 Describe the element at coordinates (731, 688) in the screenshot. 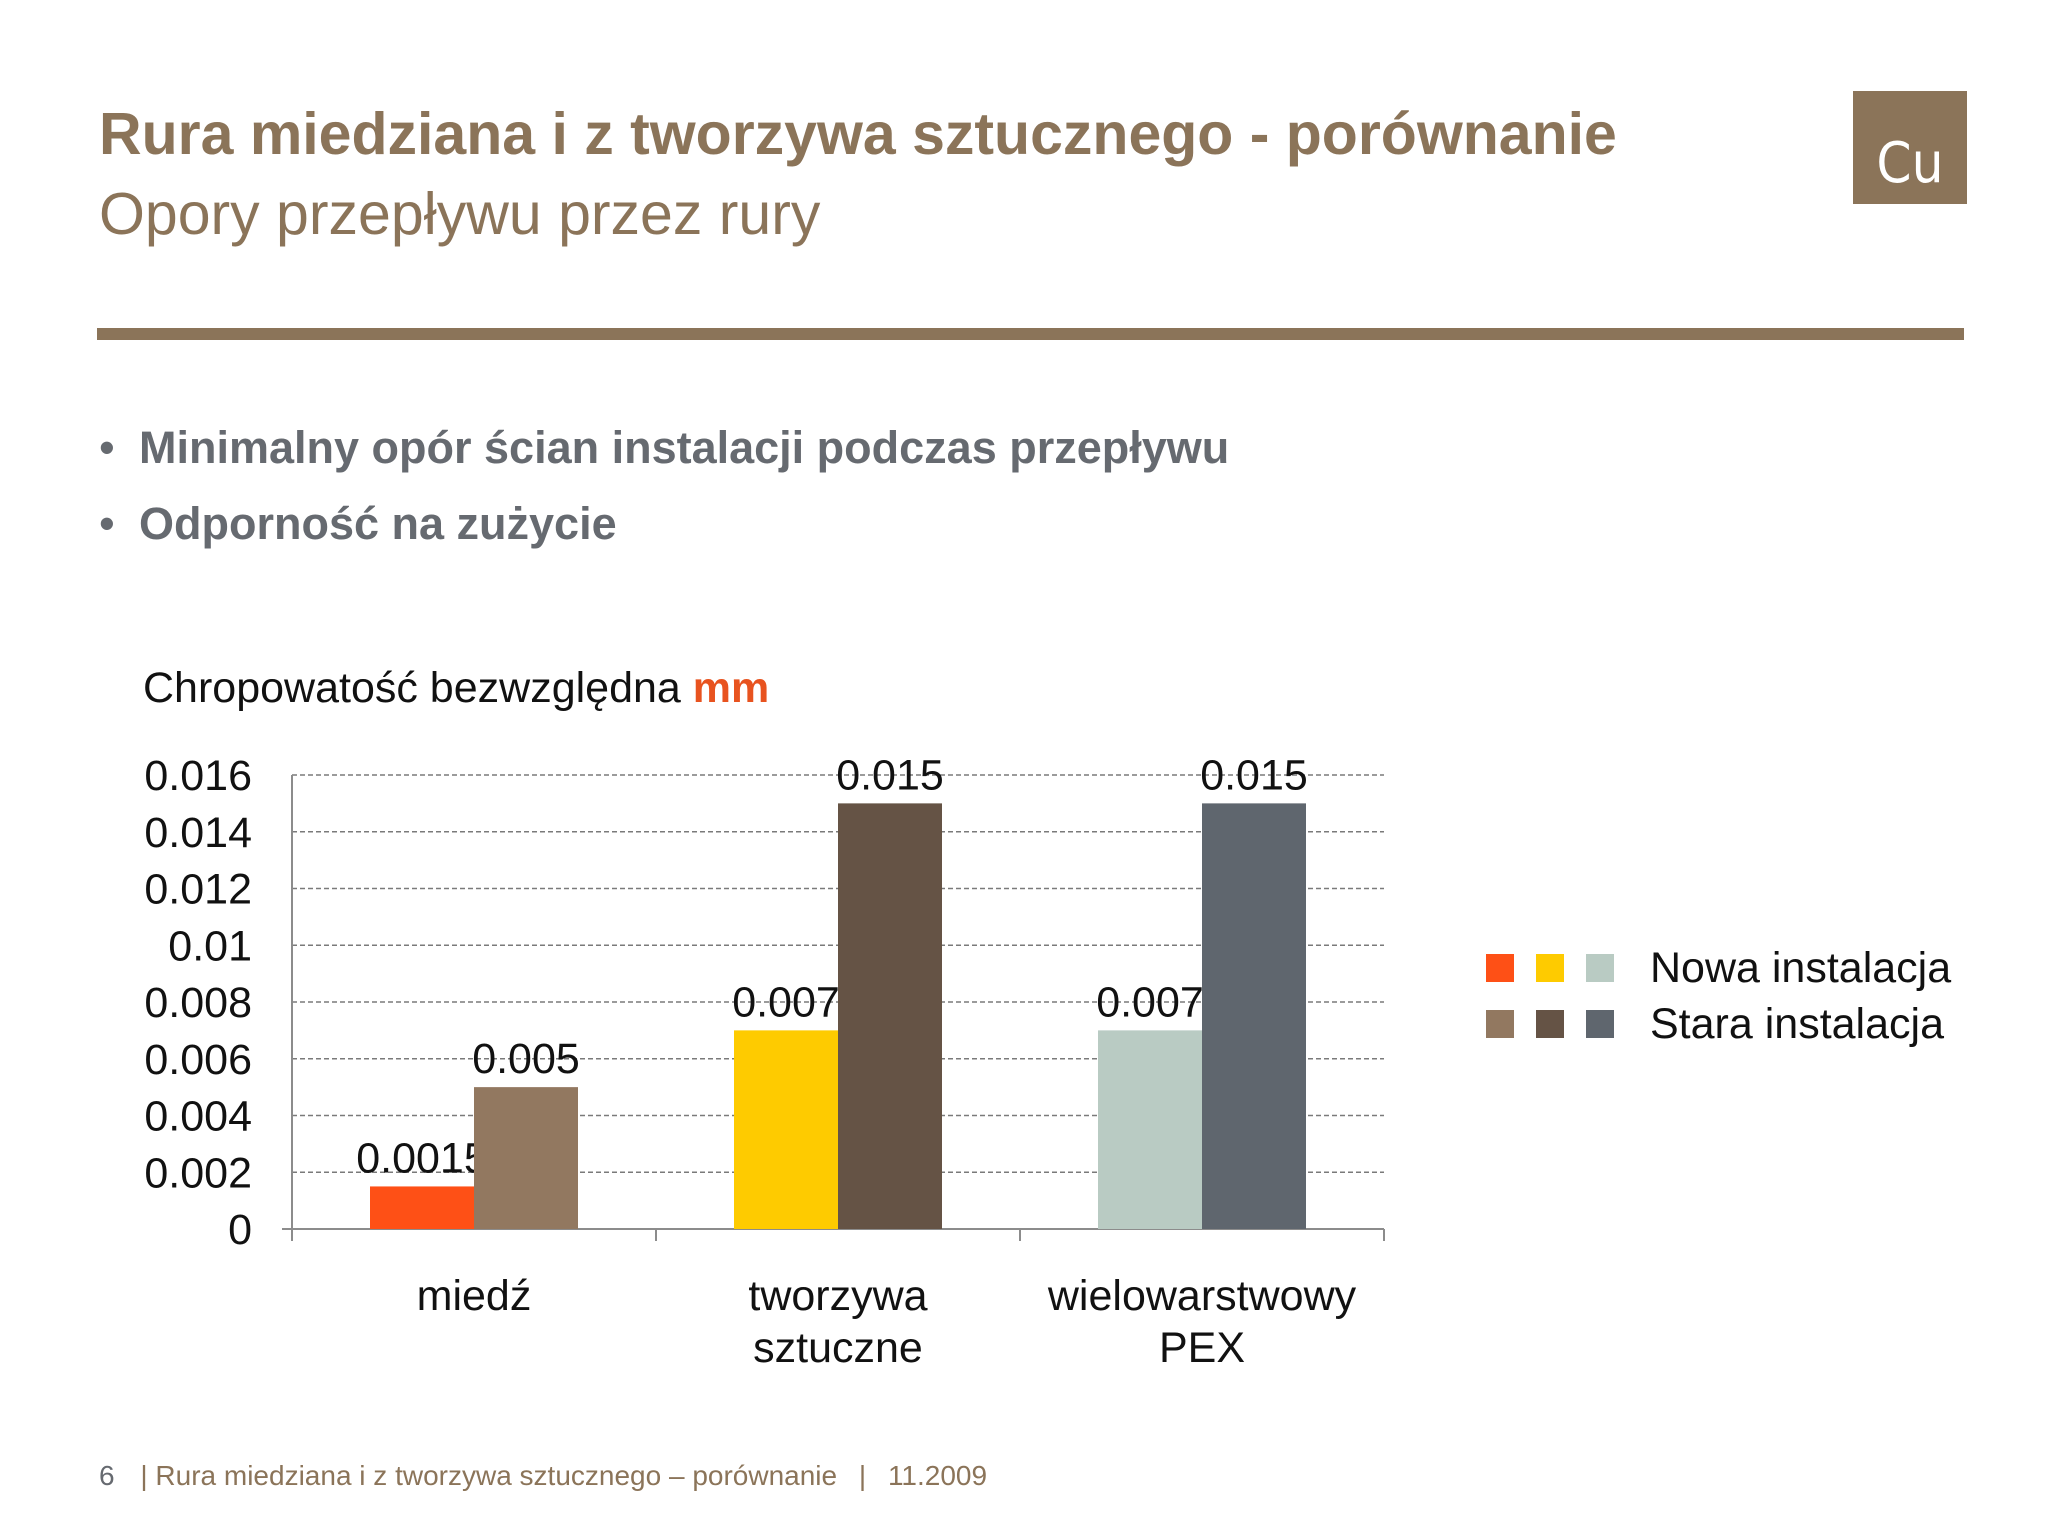

I see `y-axis-unit: mm` at that location.